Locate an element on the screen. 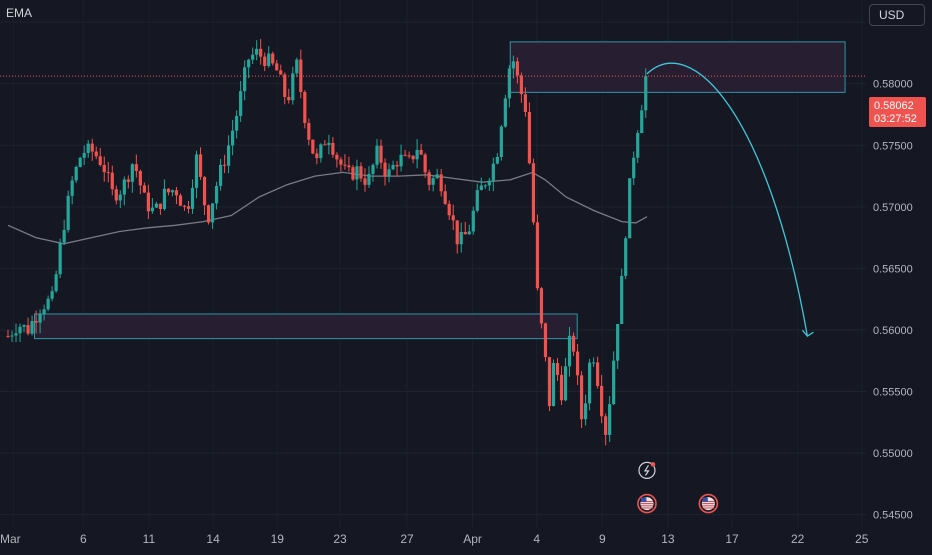 This screenshot has width=932, height=555. lightning-icon is located at coordinates (647, 470).